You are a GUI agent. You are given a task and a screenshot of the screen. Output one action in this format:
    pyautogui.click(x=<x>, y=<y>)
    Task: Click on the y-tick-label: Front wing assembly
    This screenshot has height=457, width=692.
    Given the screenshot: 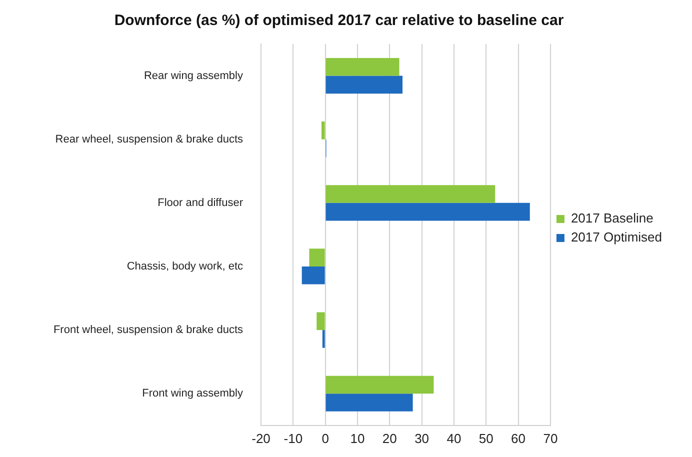 What is the action you would take?
    pyautogui.click(x=193, y=394)
    